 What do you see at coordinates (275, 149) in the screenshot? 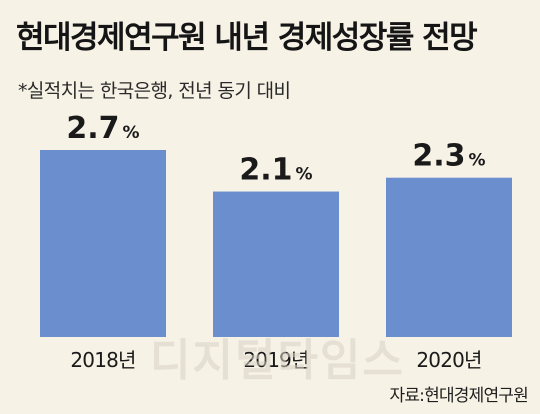
I see `value-labels-group: 2.7 % 2.1 % 2.3%` at bounding box center [275, 149].